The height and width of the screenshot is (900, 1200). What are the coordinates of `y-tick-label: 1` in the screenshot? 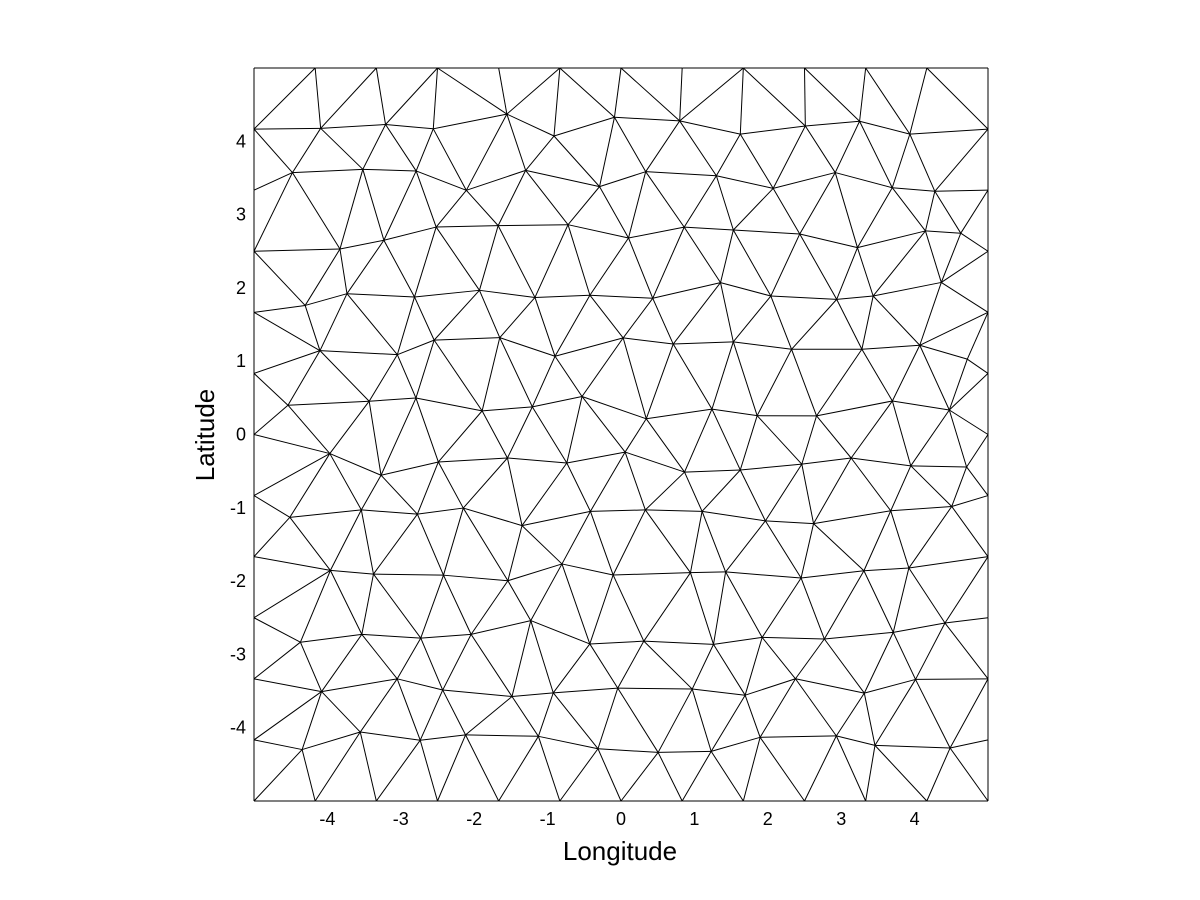 It's located at (241, 361).